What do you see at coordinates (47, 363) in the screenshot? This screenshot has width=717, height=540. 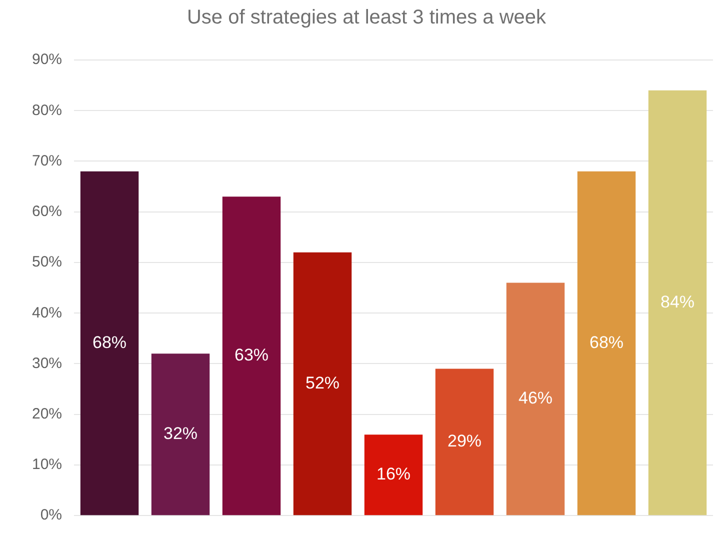 I see `y-tick-label: 30%` at bounding box center [47, 363].